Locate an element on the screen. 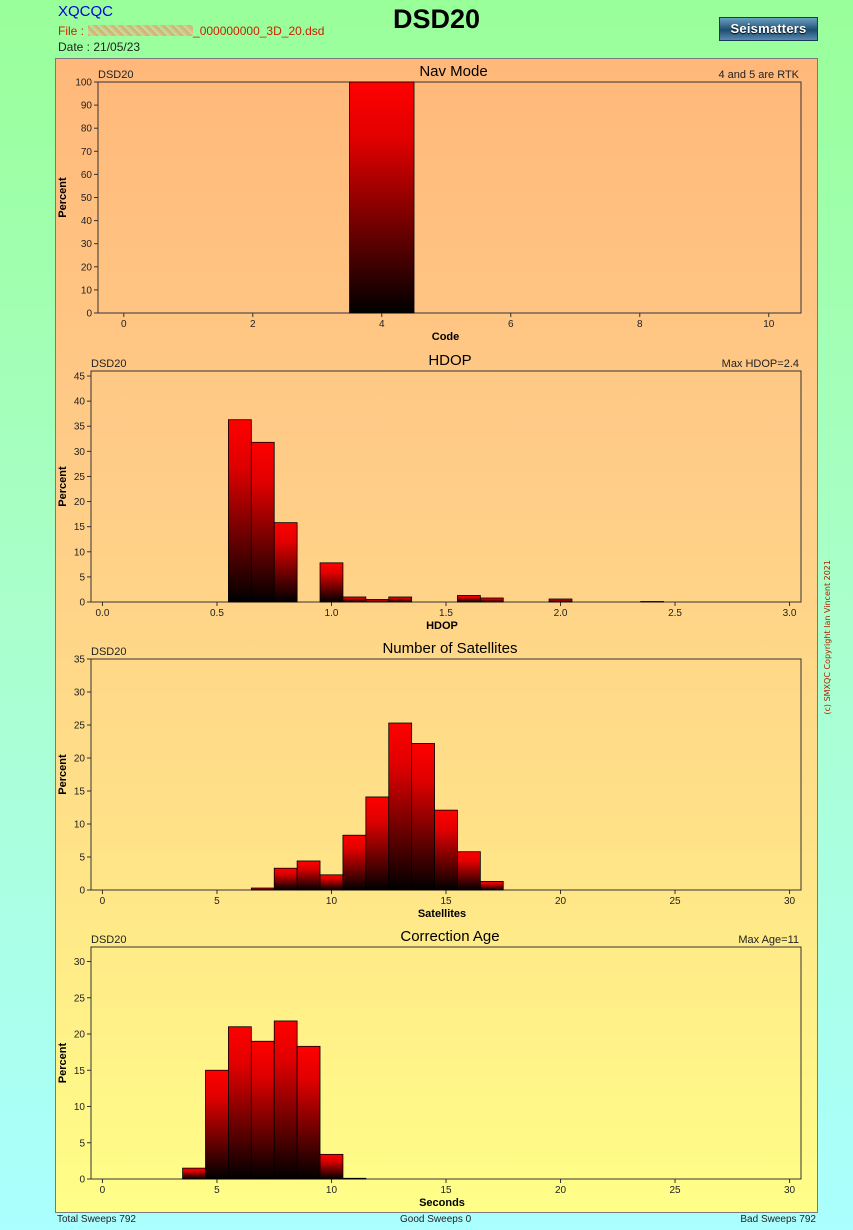  chart2-y-tick-label: 35 is located at coordinates (80, 427).